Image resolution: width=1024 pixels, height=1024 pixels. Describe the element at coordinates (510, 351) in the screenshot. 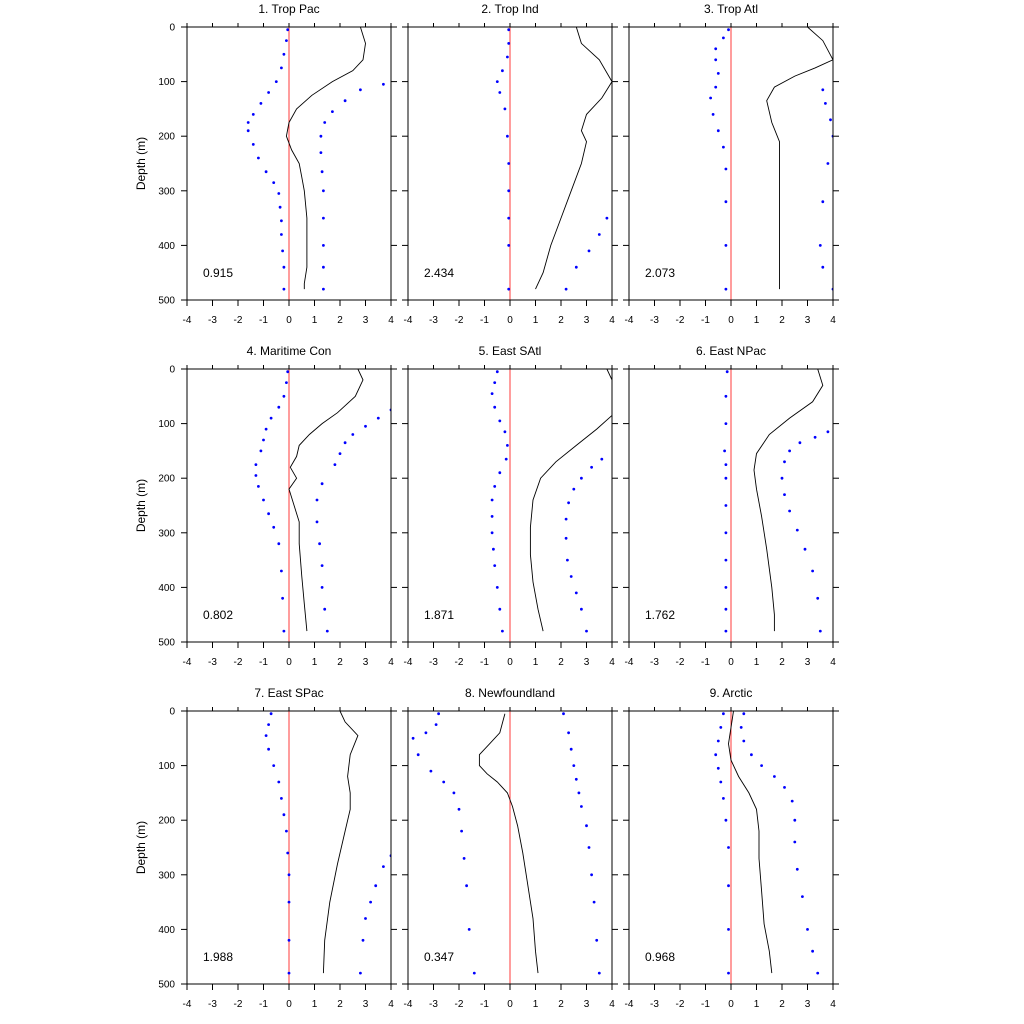

I see `panel-title: 5. East SAtl` at that location.